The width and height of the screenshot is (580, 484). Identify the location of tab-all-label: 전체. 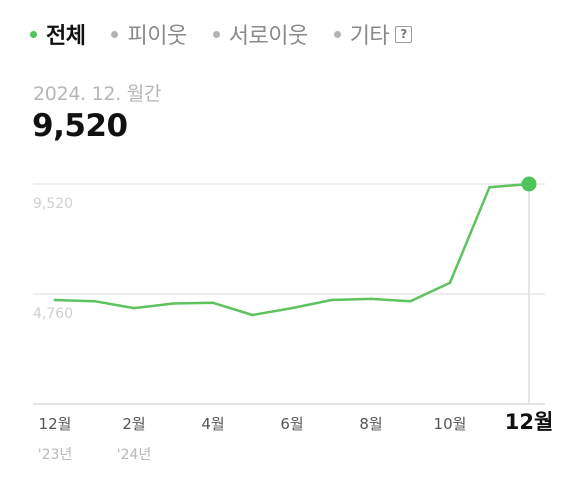
(66, 36).